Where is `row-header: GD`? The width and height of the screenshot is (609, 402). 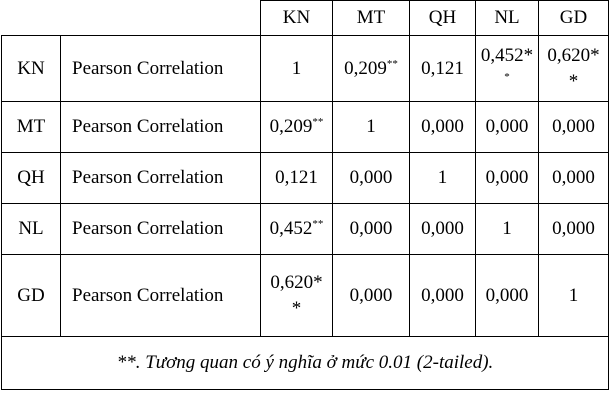
row-header: GD is located at coordinates (31, 295).